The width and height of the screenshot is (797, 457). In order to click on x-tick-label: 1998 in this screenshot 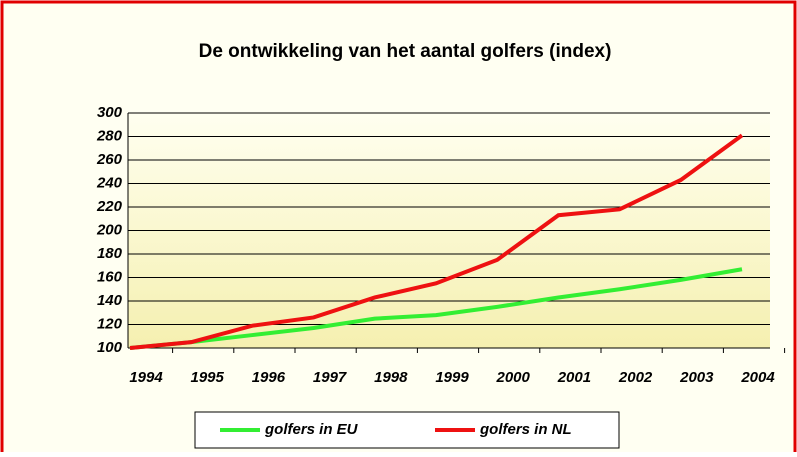, I will do `click(391, 377)`.